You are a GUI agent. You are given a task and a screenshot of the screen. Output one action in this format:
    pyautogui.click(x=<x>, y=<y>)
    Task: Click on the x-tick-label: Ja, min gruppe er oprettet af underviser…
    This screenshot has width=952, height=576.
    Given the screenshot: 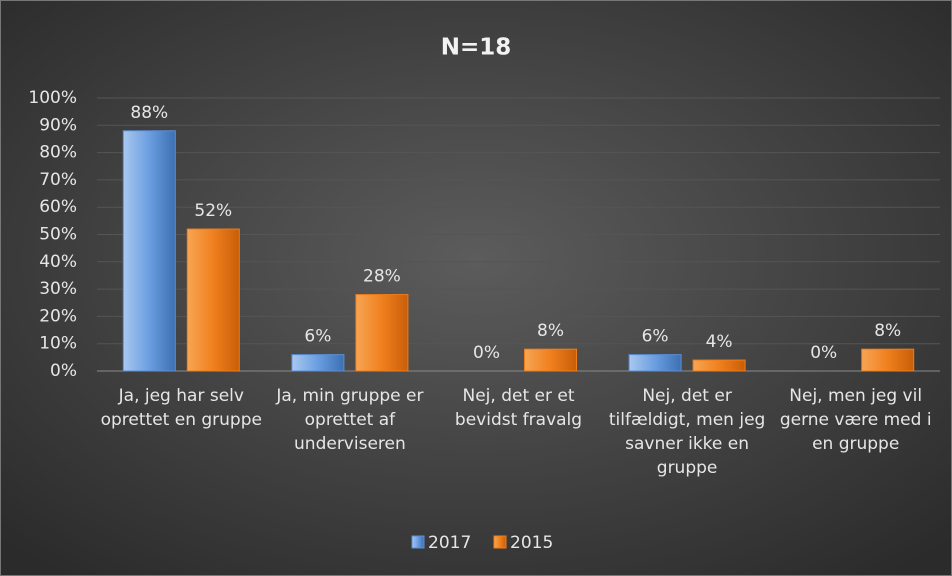 What is the action you would take?
    pyautogui.click(x=350, y=420)
    